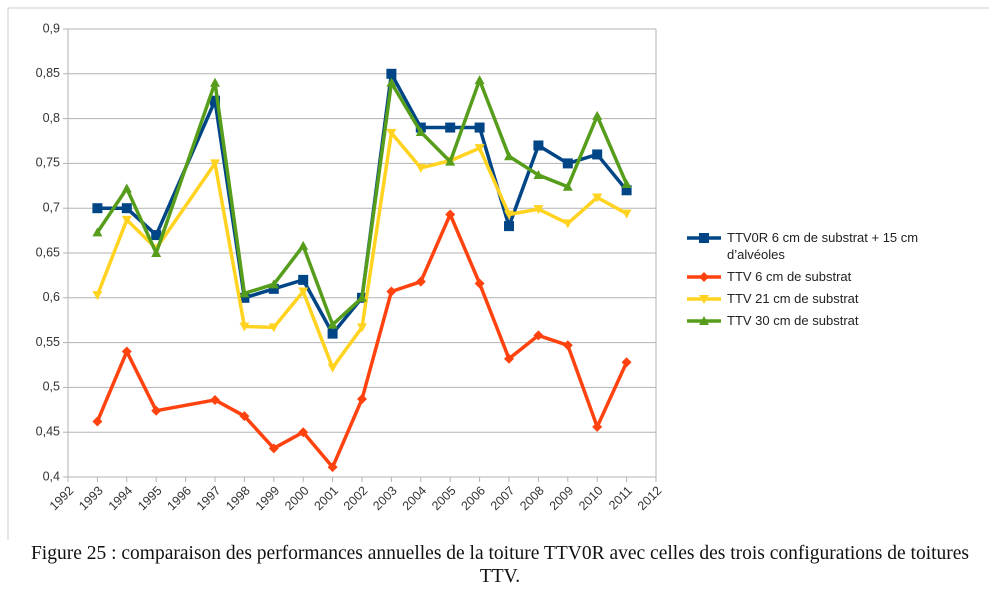  Describe the element at coordinates (793, 320) in the screenshot. I see `legend-label: TTV 30 cm de substrat` at that location.